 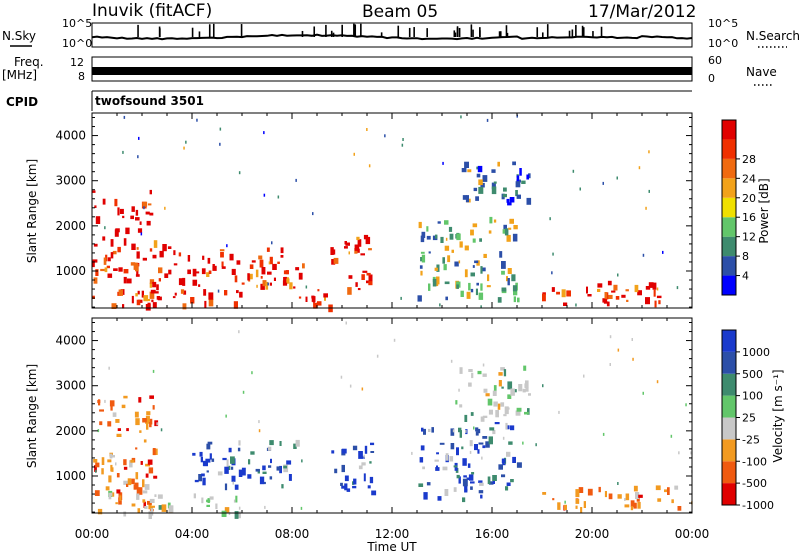 I want to click on noise-spikes, so click(x=370, y=30).